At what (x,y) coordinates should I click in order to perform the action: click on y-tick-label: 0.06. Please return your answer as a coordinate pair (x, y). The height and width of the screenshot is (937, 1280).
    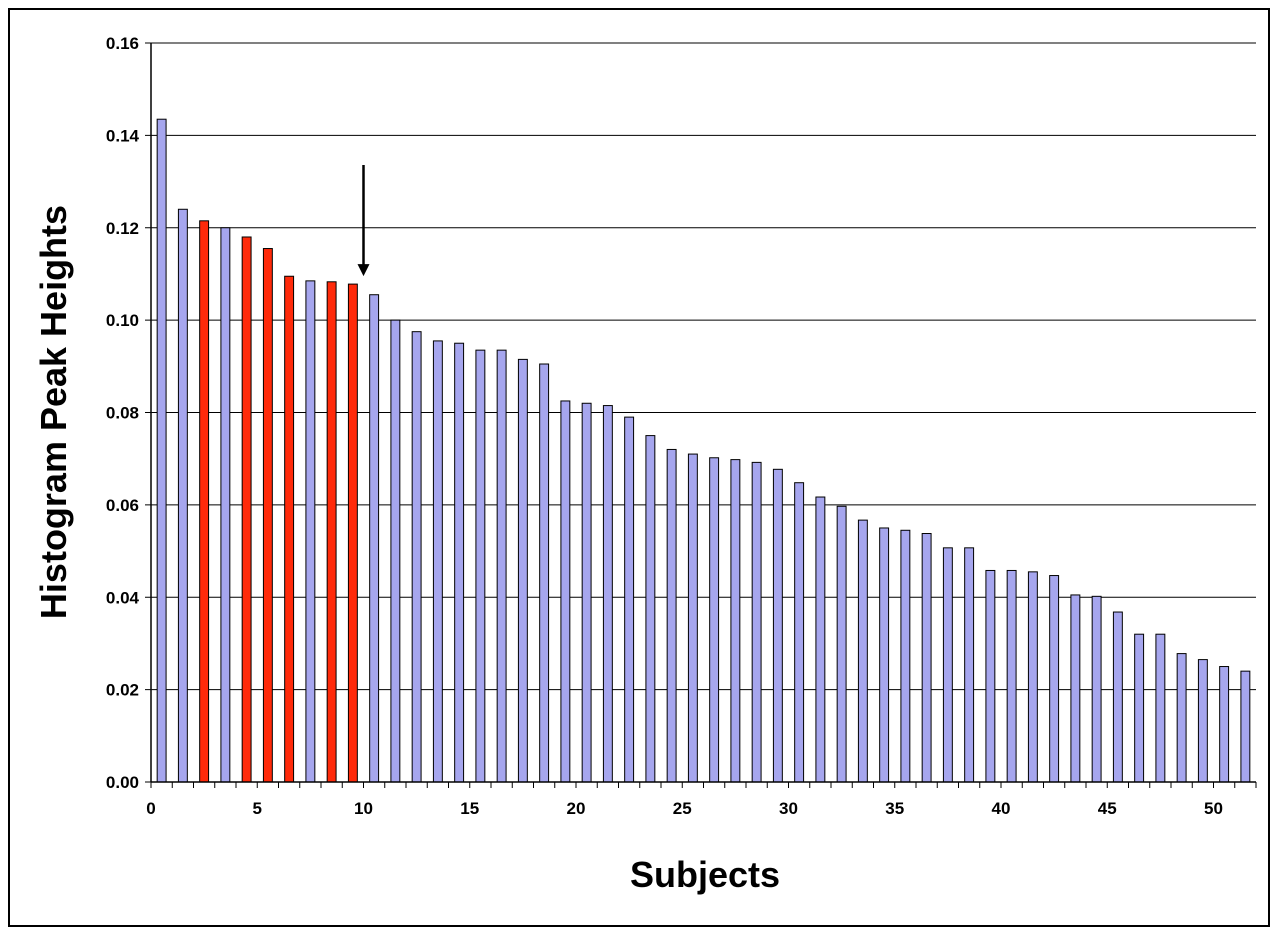
    Looking at the image, I should click on (122, 505).